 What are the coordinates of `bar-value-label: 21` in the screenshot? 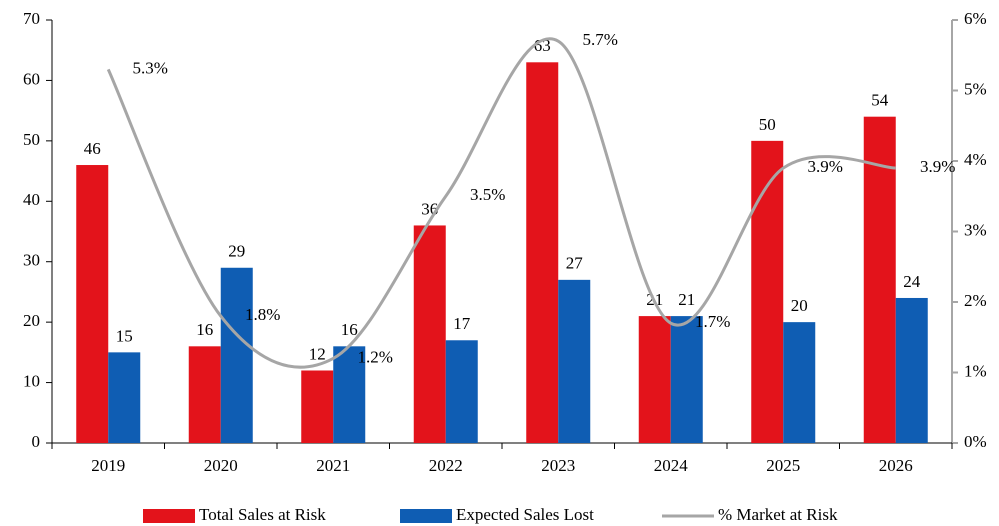 It's located at (686, 299).